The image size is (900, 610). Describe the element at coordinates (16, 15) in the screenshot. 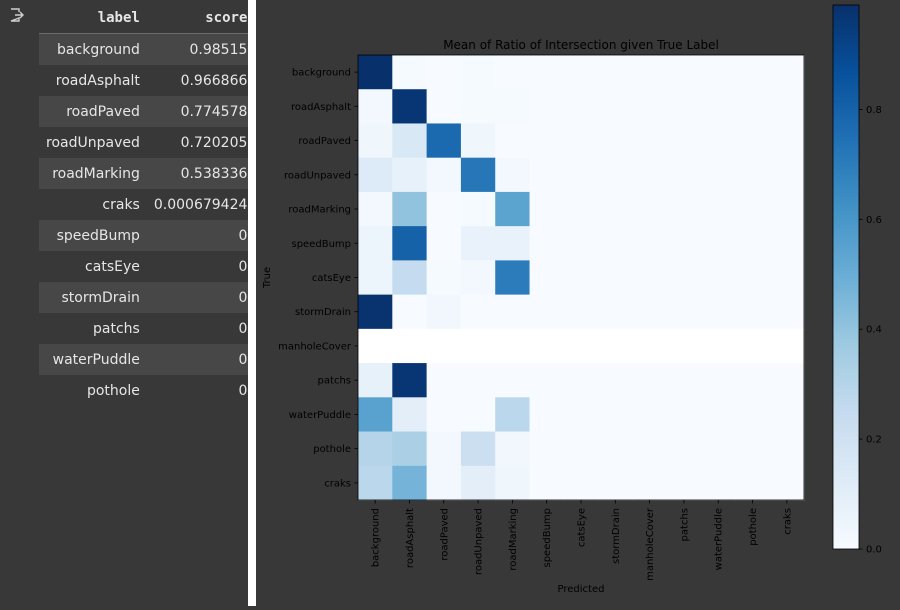

I see `output-cell-icon` at that location.